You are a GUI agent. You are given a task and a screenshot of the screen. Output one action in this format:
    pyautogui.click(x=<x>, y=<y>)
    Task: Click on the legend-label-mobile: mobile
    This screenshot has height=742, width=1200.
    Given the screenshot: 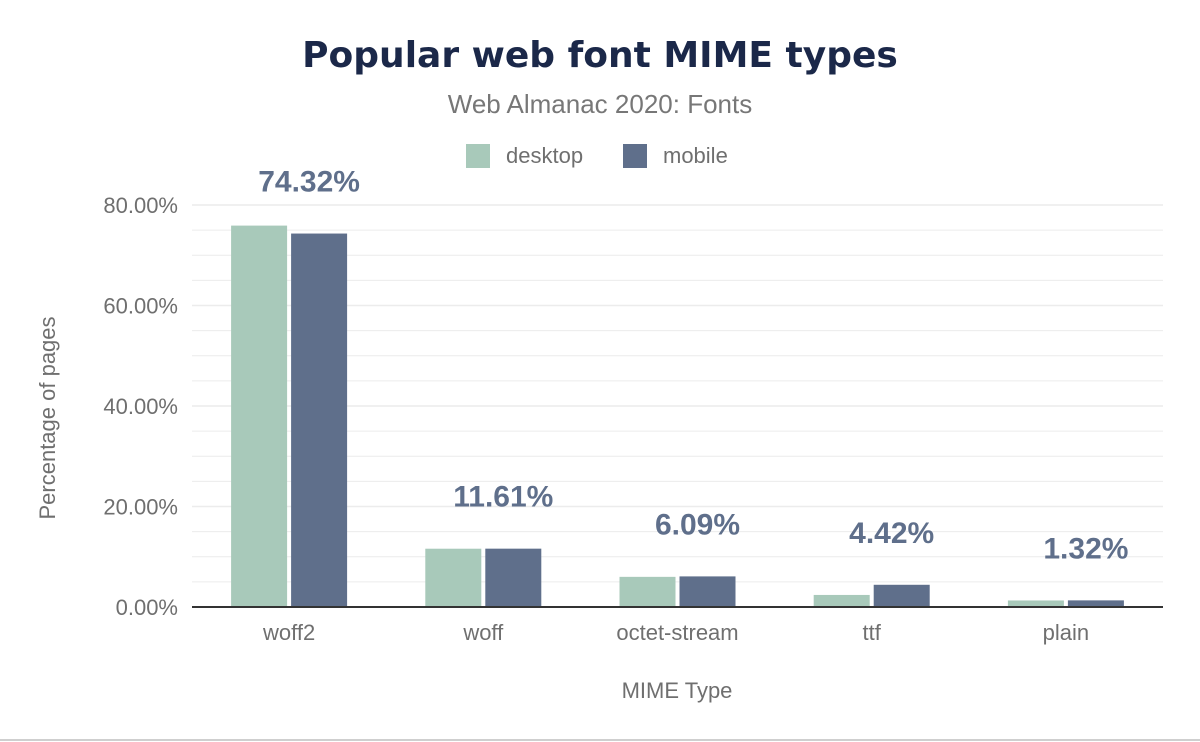 What is the action you would take?
    pyautogui.click(x=695, y=155)
    